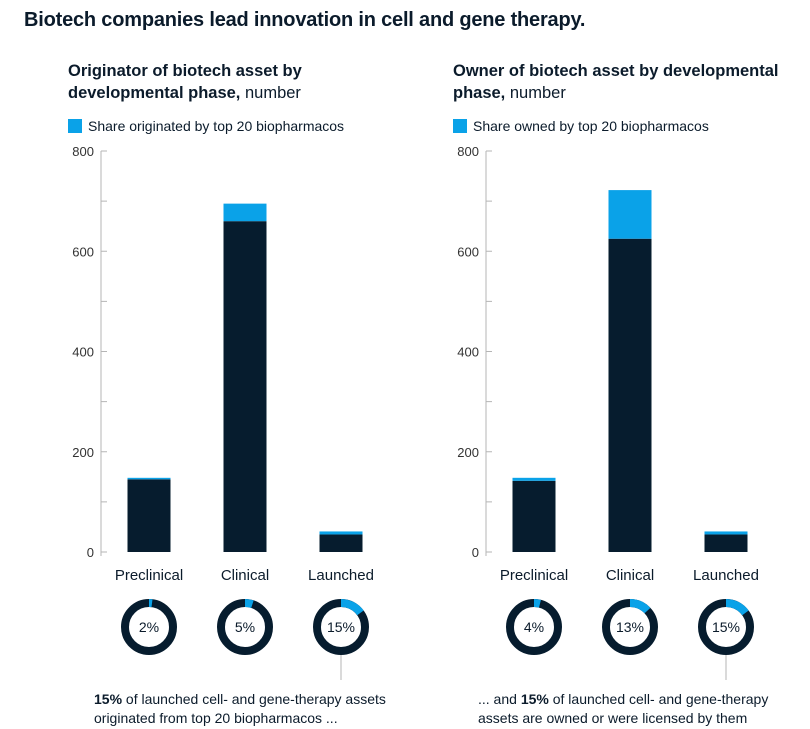  What do you see at coordinates (537, 93) in the screenshot?
I see `right-panel-title-unit: number` at bounding box center [537, 93].